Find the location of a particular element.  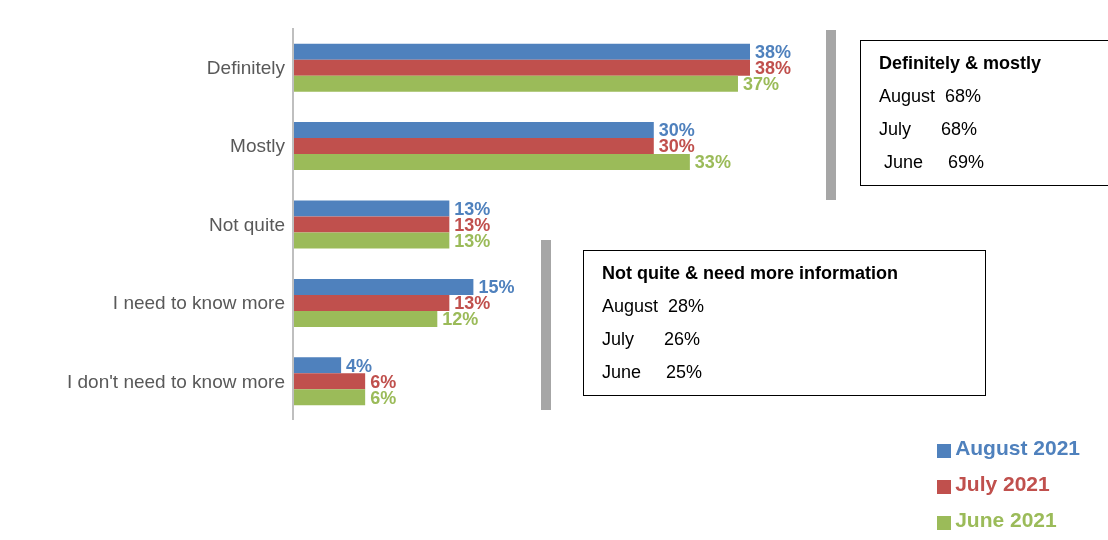

annotation: Not quite & need more information August 28% July 26% June 25% is located at coordinates (750, 323).